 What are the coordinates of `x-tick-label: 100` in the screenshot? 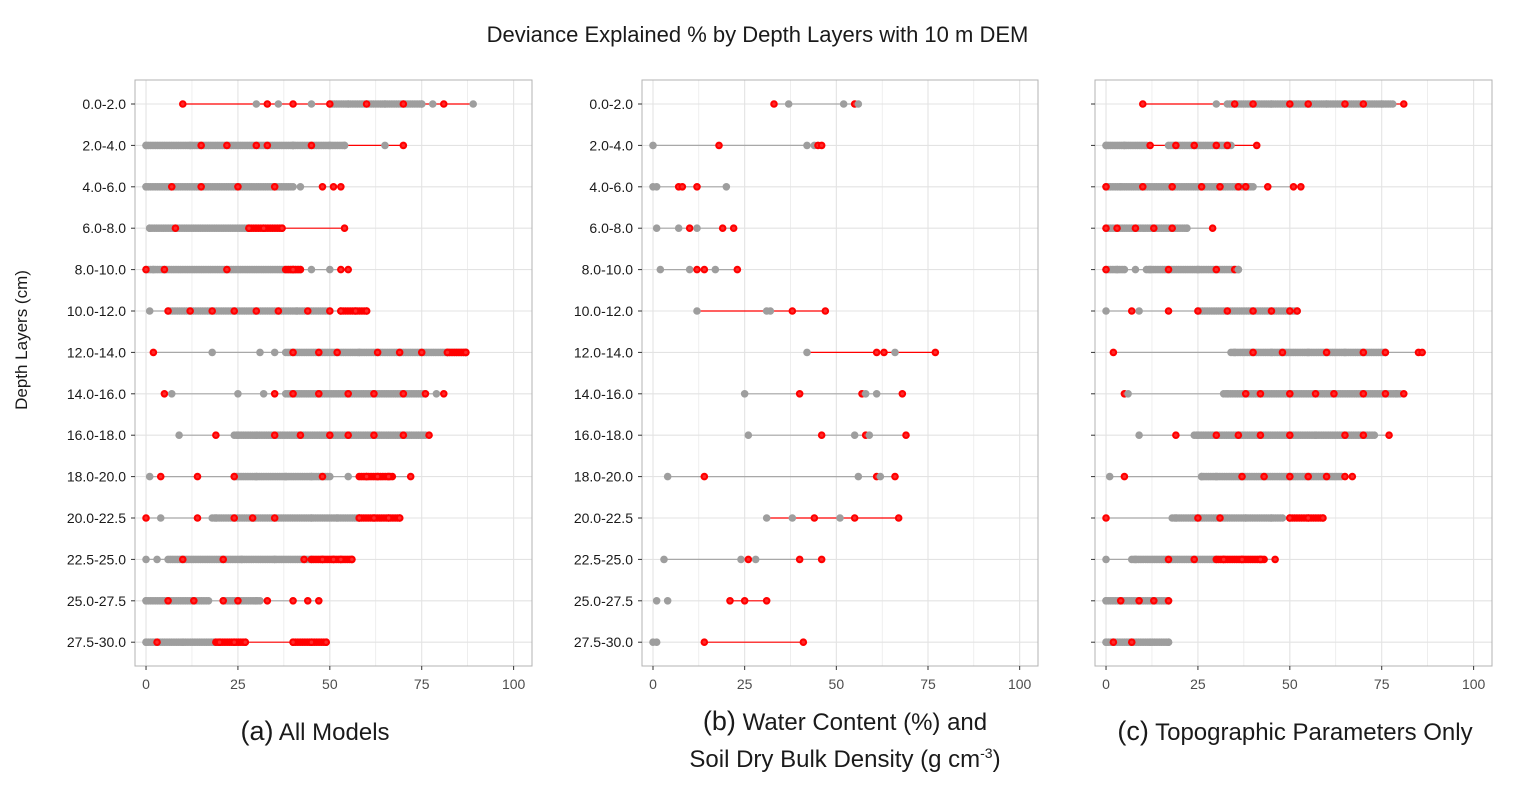 It's located at (1474, 684).